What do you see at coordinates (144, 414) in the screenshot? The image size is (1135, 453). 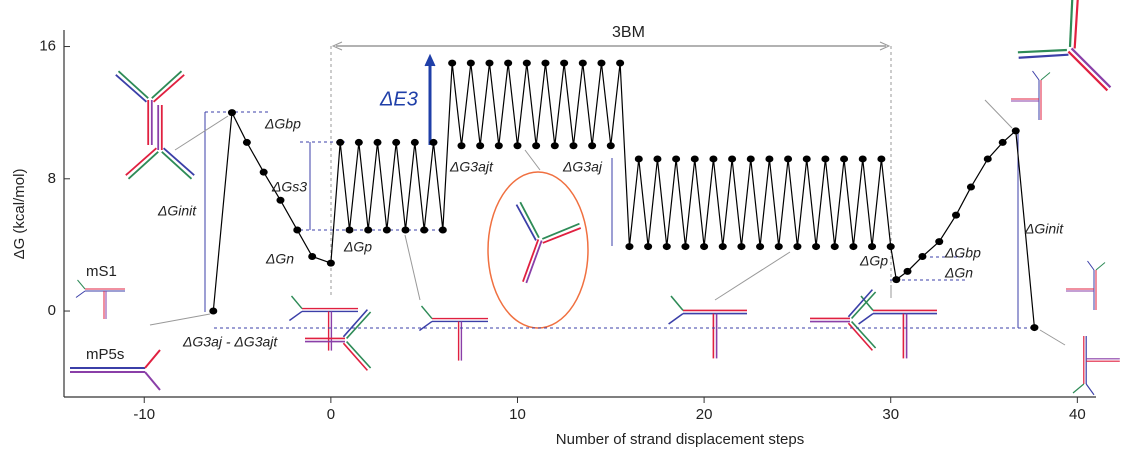 I see `x-tick-label: -10` at bounding box center [144, 414].